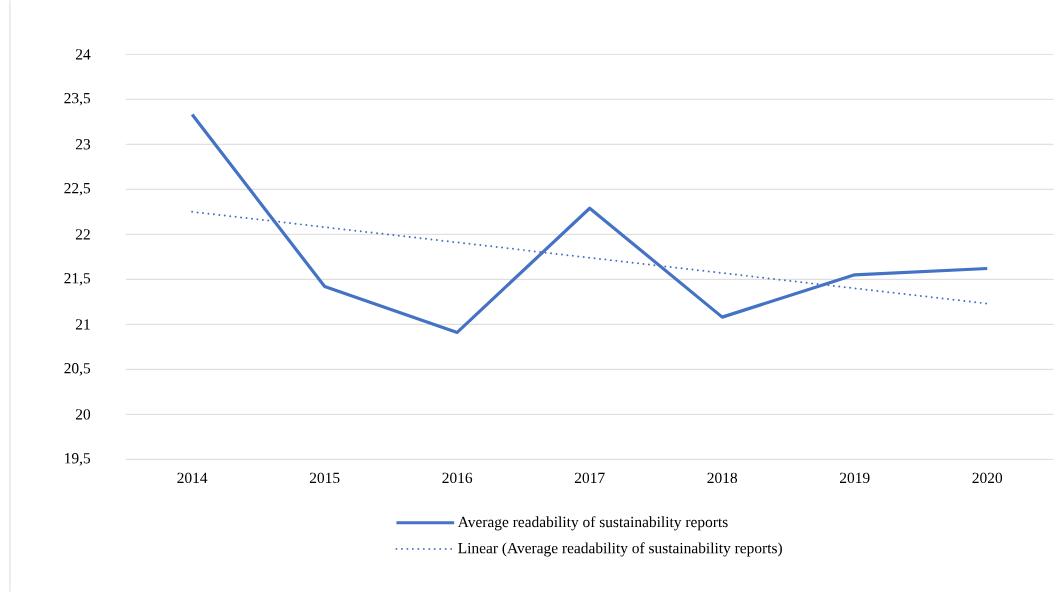 The height and width of the screenshot is (592, 1054). Describe the element at coordinates (83, 54) in the screenshot. I see `y-tick-label: 24` at that location.